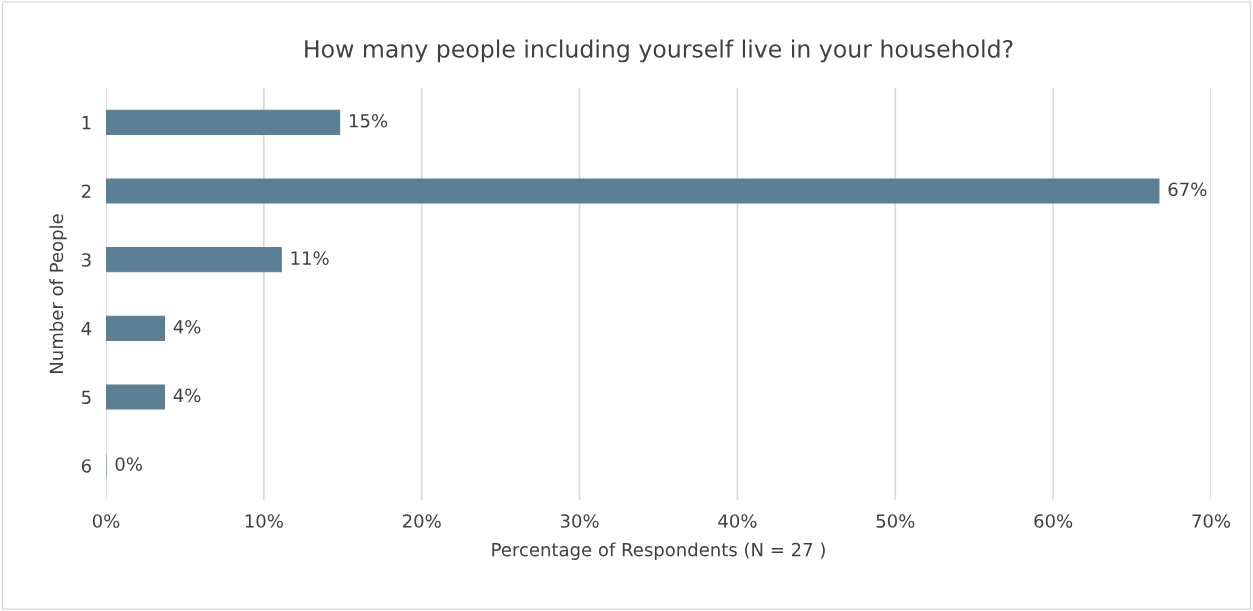 This screenshot has width=1253, height=611. What do you see at coordinates (86, 260) in the screenshot?
I see `y-tick-label: 3` at bounding box center [86, 260].